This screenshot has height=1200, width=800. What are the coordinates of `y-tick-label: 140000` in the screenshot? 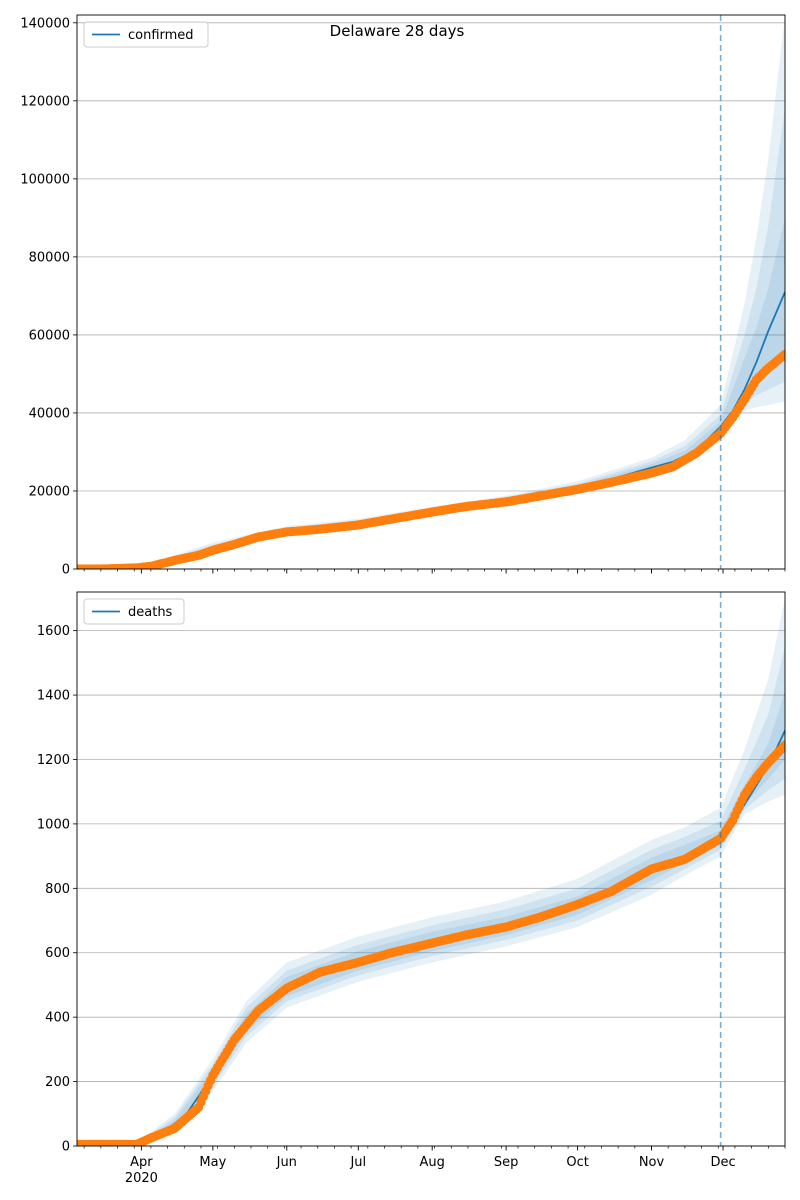 It's located at (45, 23).